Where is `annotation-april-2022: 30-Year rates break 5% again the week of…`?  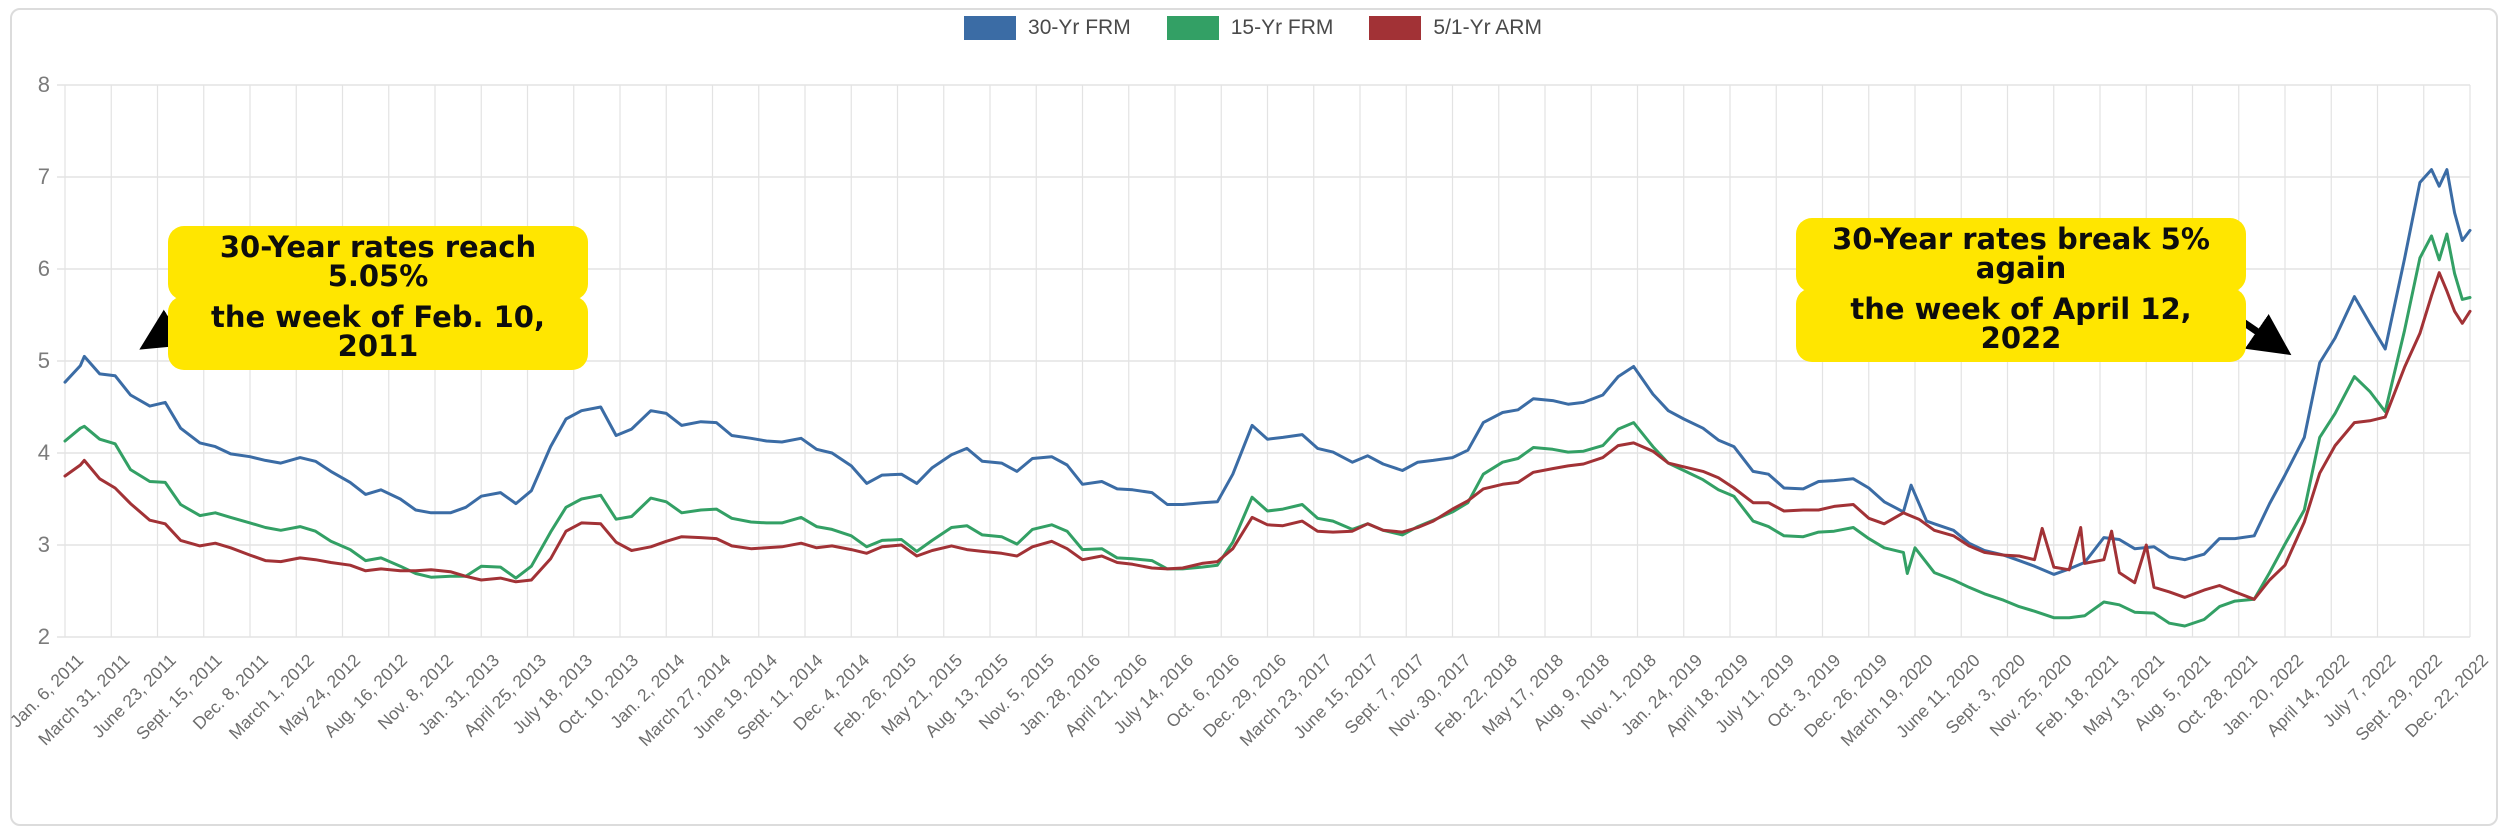
annotation-april-2022: 30-Year rates break 5% again the week of… is located at coordinates (2021, 290).